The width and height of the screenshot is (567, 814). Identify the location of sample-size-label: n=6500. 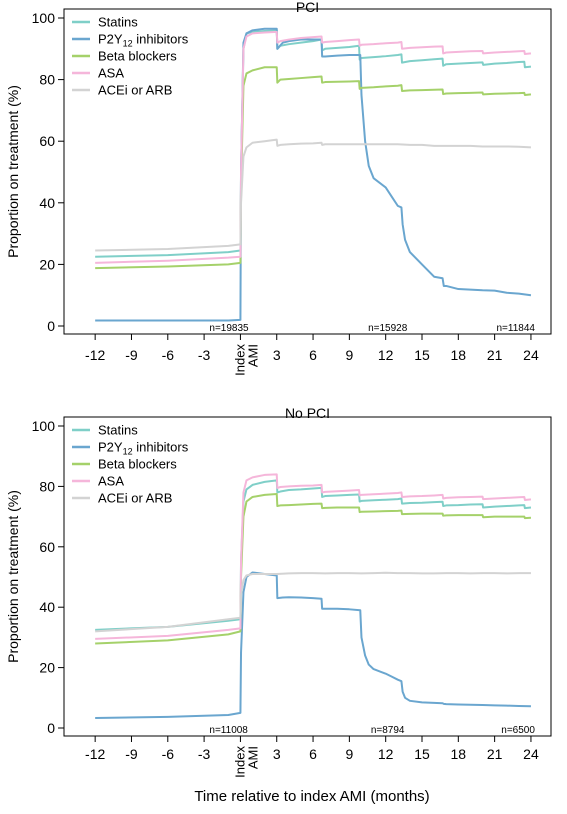
(518, 730).